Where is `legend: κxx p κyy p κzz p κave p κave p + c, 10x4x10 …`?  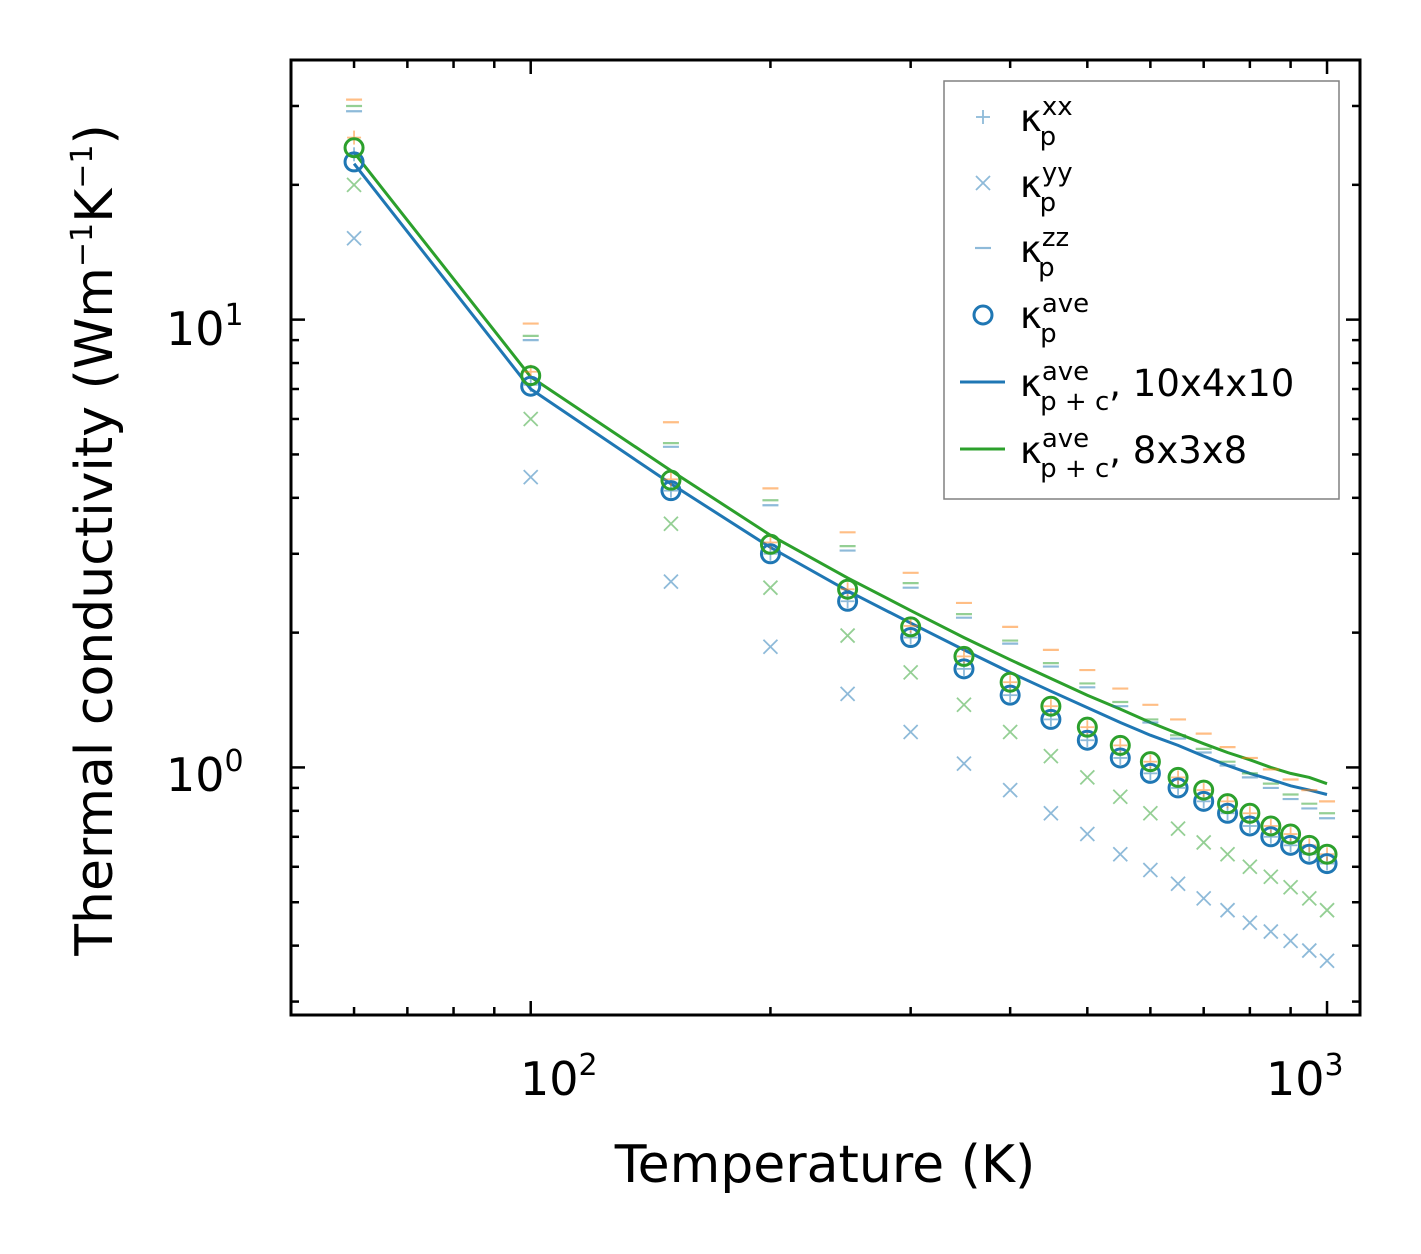
legend: κxx p κyy p κzz p κave p κave p + c, 10x4x10 … is located at coordinates (1141, 290).